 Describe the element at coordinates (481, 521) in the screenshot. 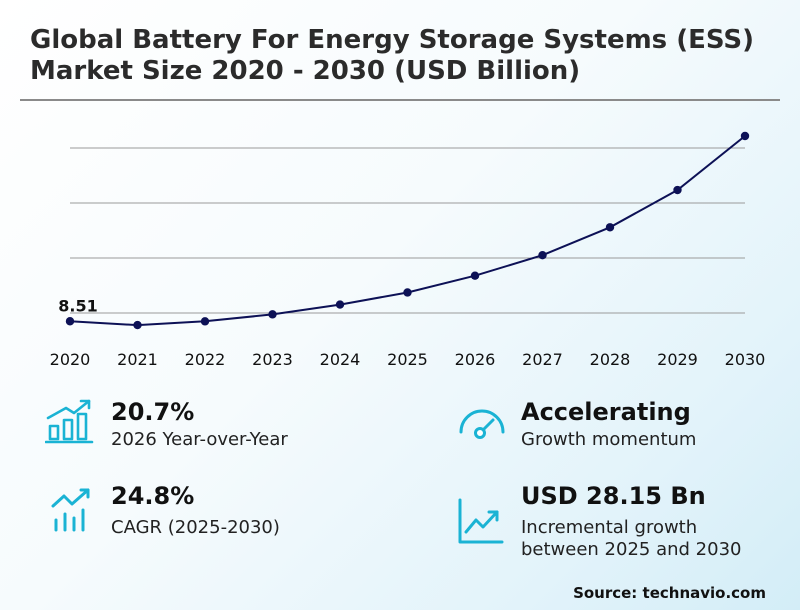

I see `trend-line-icon` at that location.